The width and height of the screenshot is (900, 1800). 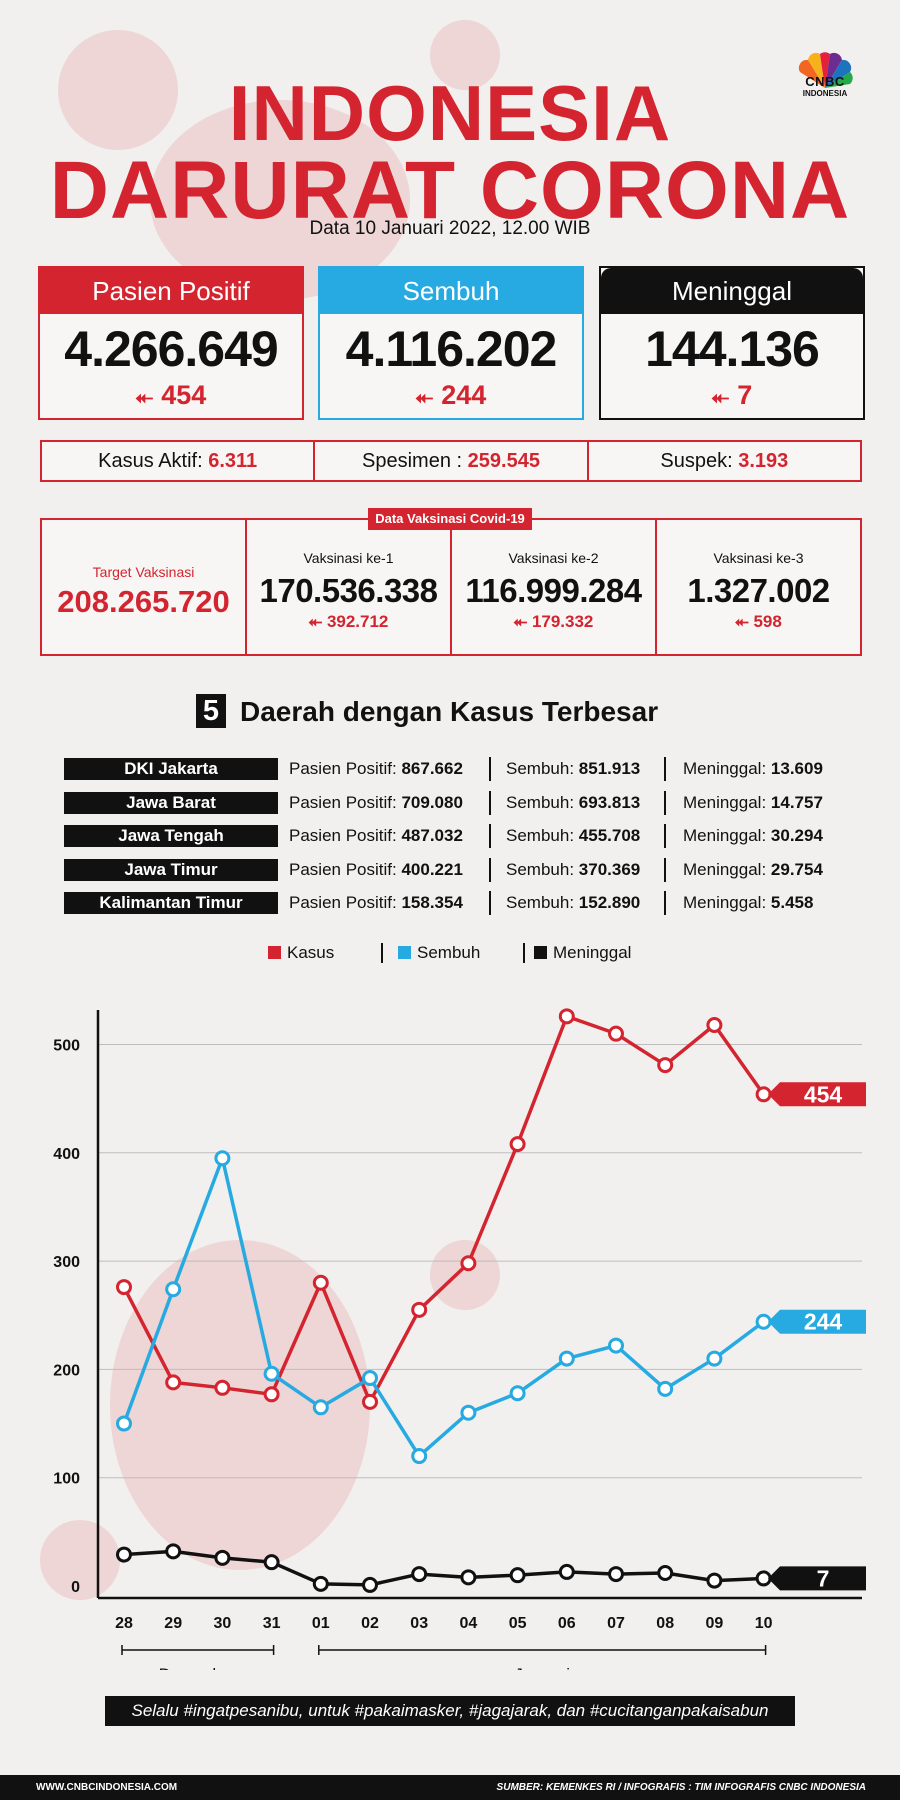 I want to click on region-name: Jawa Timur, so click(x=171, y=869).